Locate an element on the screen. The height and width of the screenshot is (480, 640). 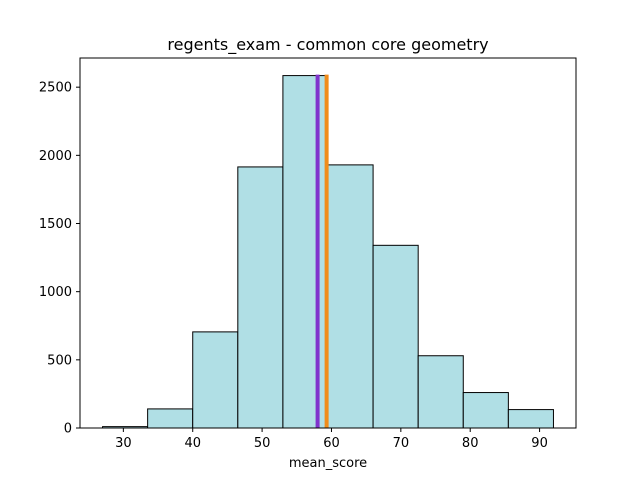
x-axis-ticks: 30 40 50 60 70 80 90 is located at coordinates (331, 439).